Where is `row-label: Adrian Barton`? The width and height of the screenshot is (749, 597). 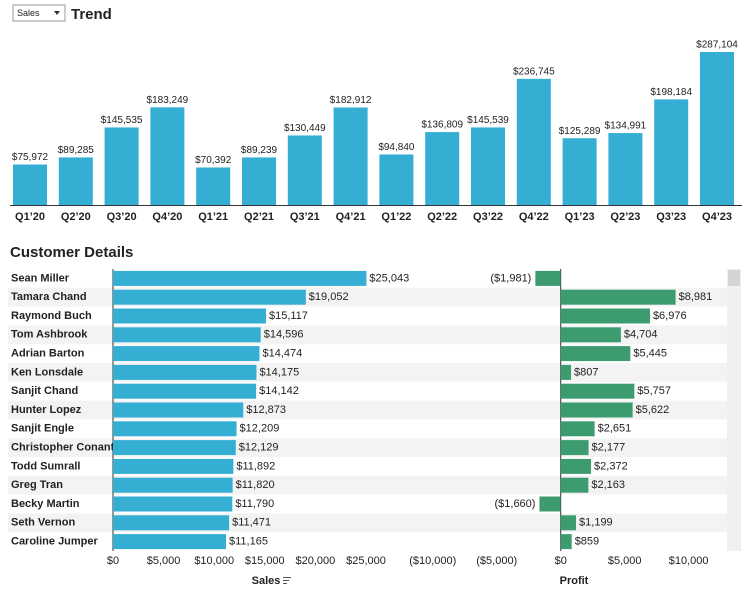
row-label: Adrian Barton is located at coordinates (48, 354).